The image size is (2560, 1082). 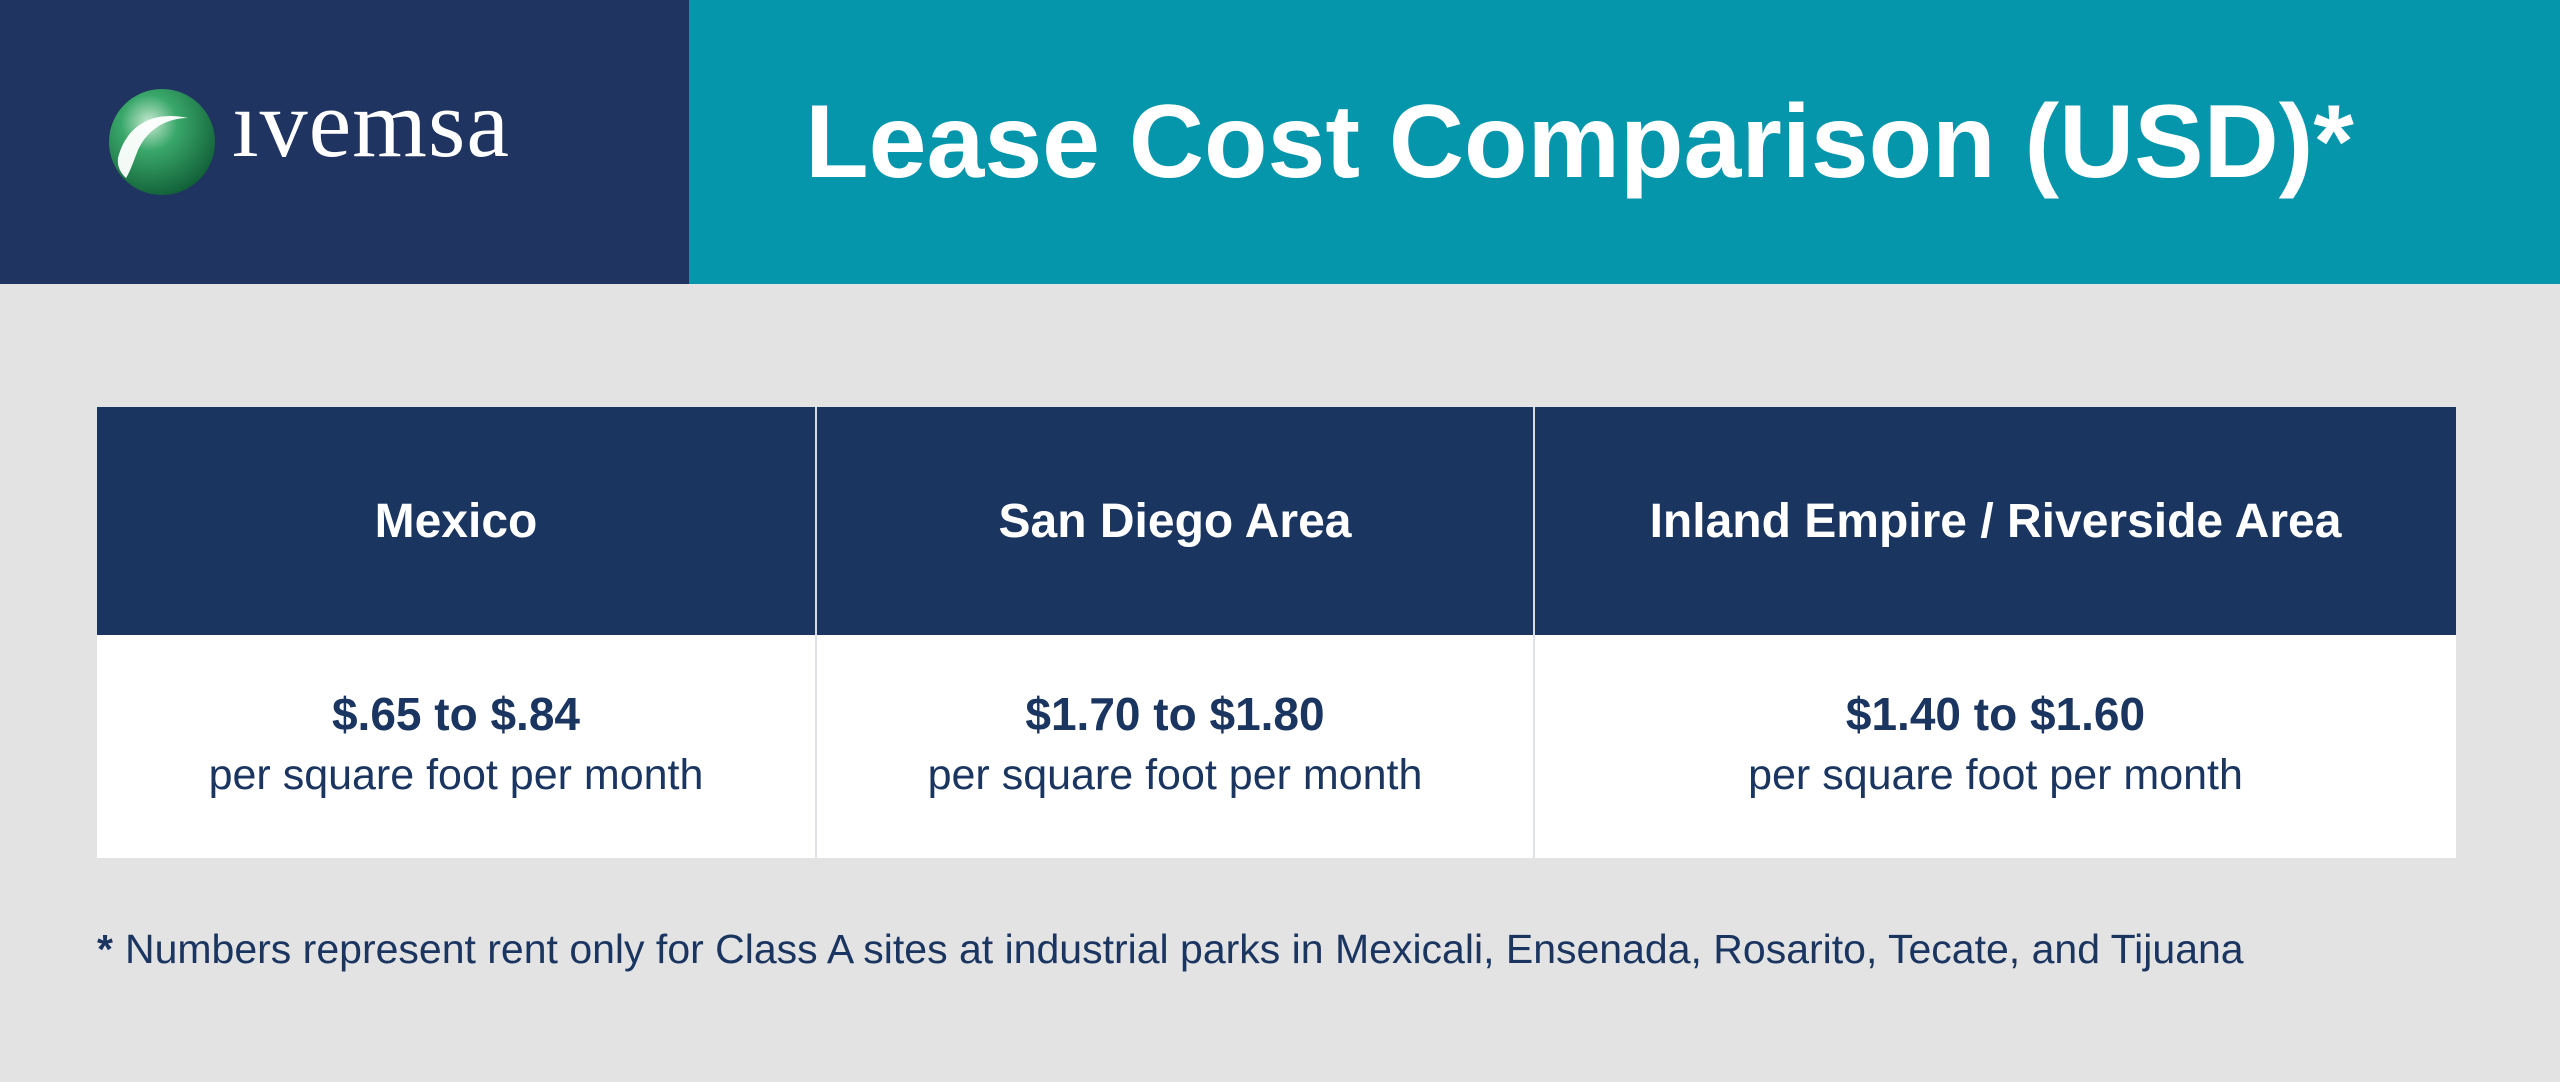 I want to click on column-header-san-diego: San Diego Area, so click(x=1174, y=521).